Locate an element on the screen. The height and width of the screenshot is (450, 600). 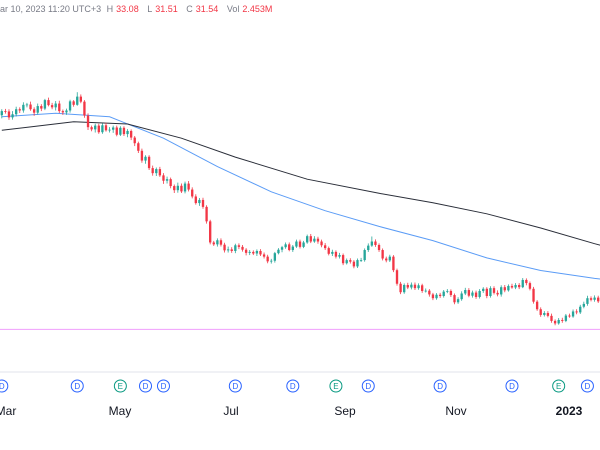
header-low: L 31.51 is located at coordinates (162, 9).